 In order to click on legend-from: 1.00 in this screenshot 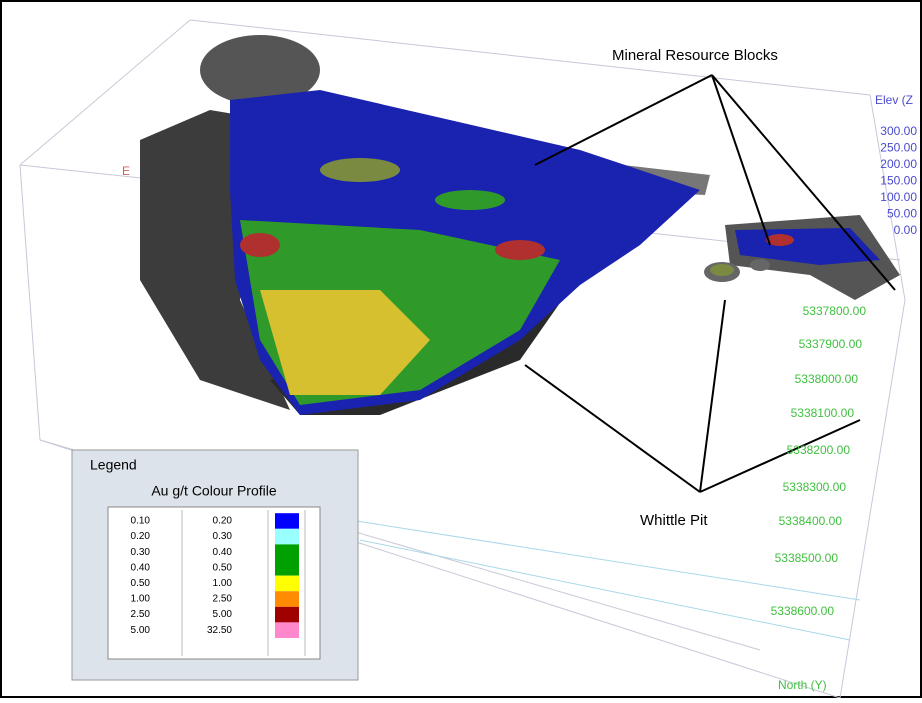, I will do `click(141, 599)`.